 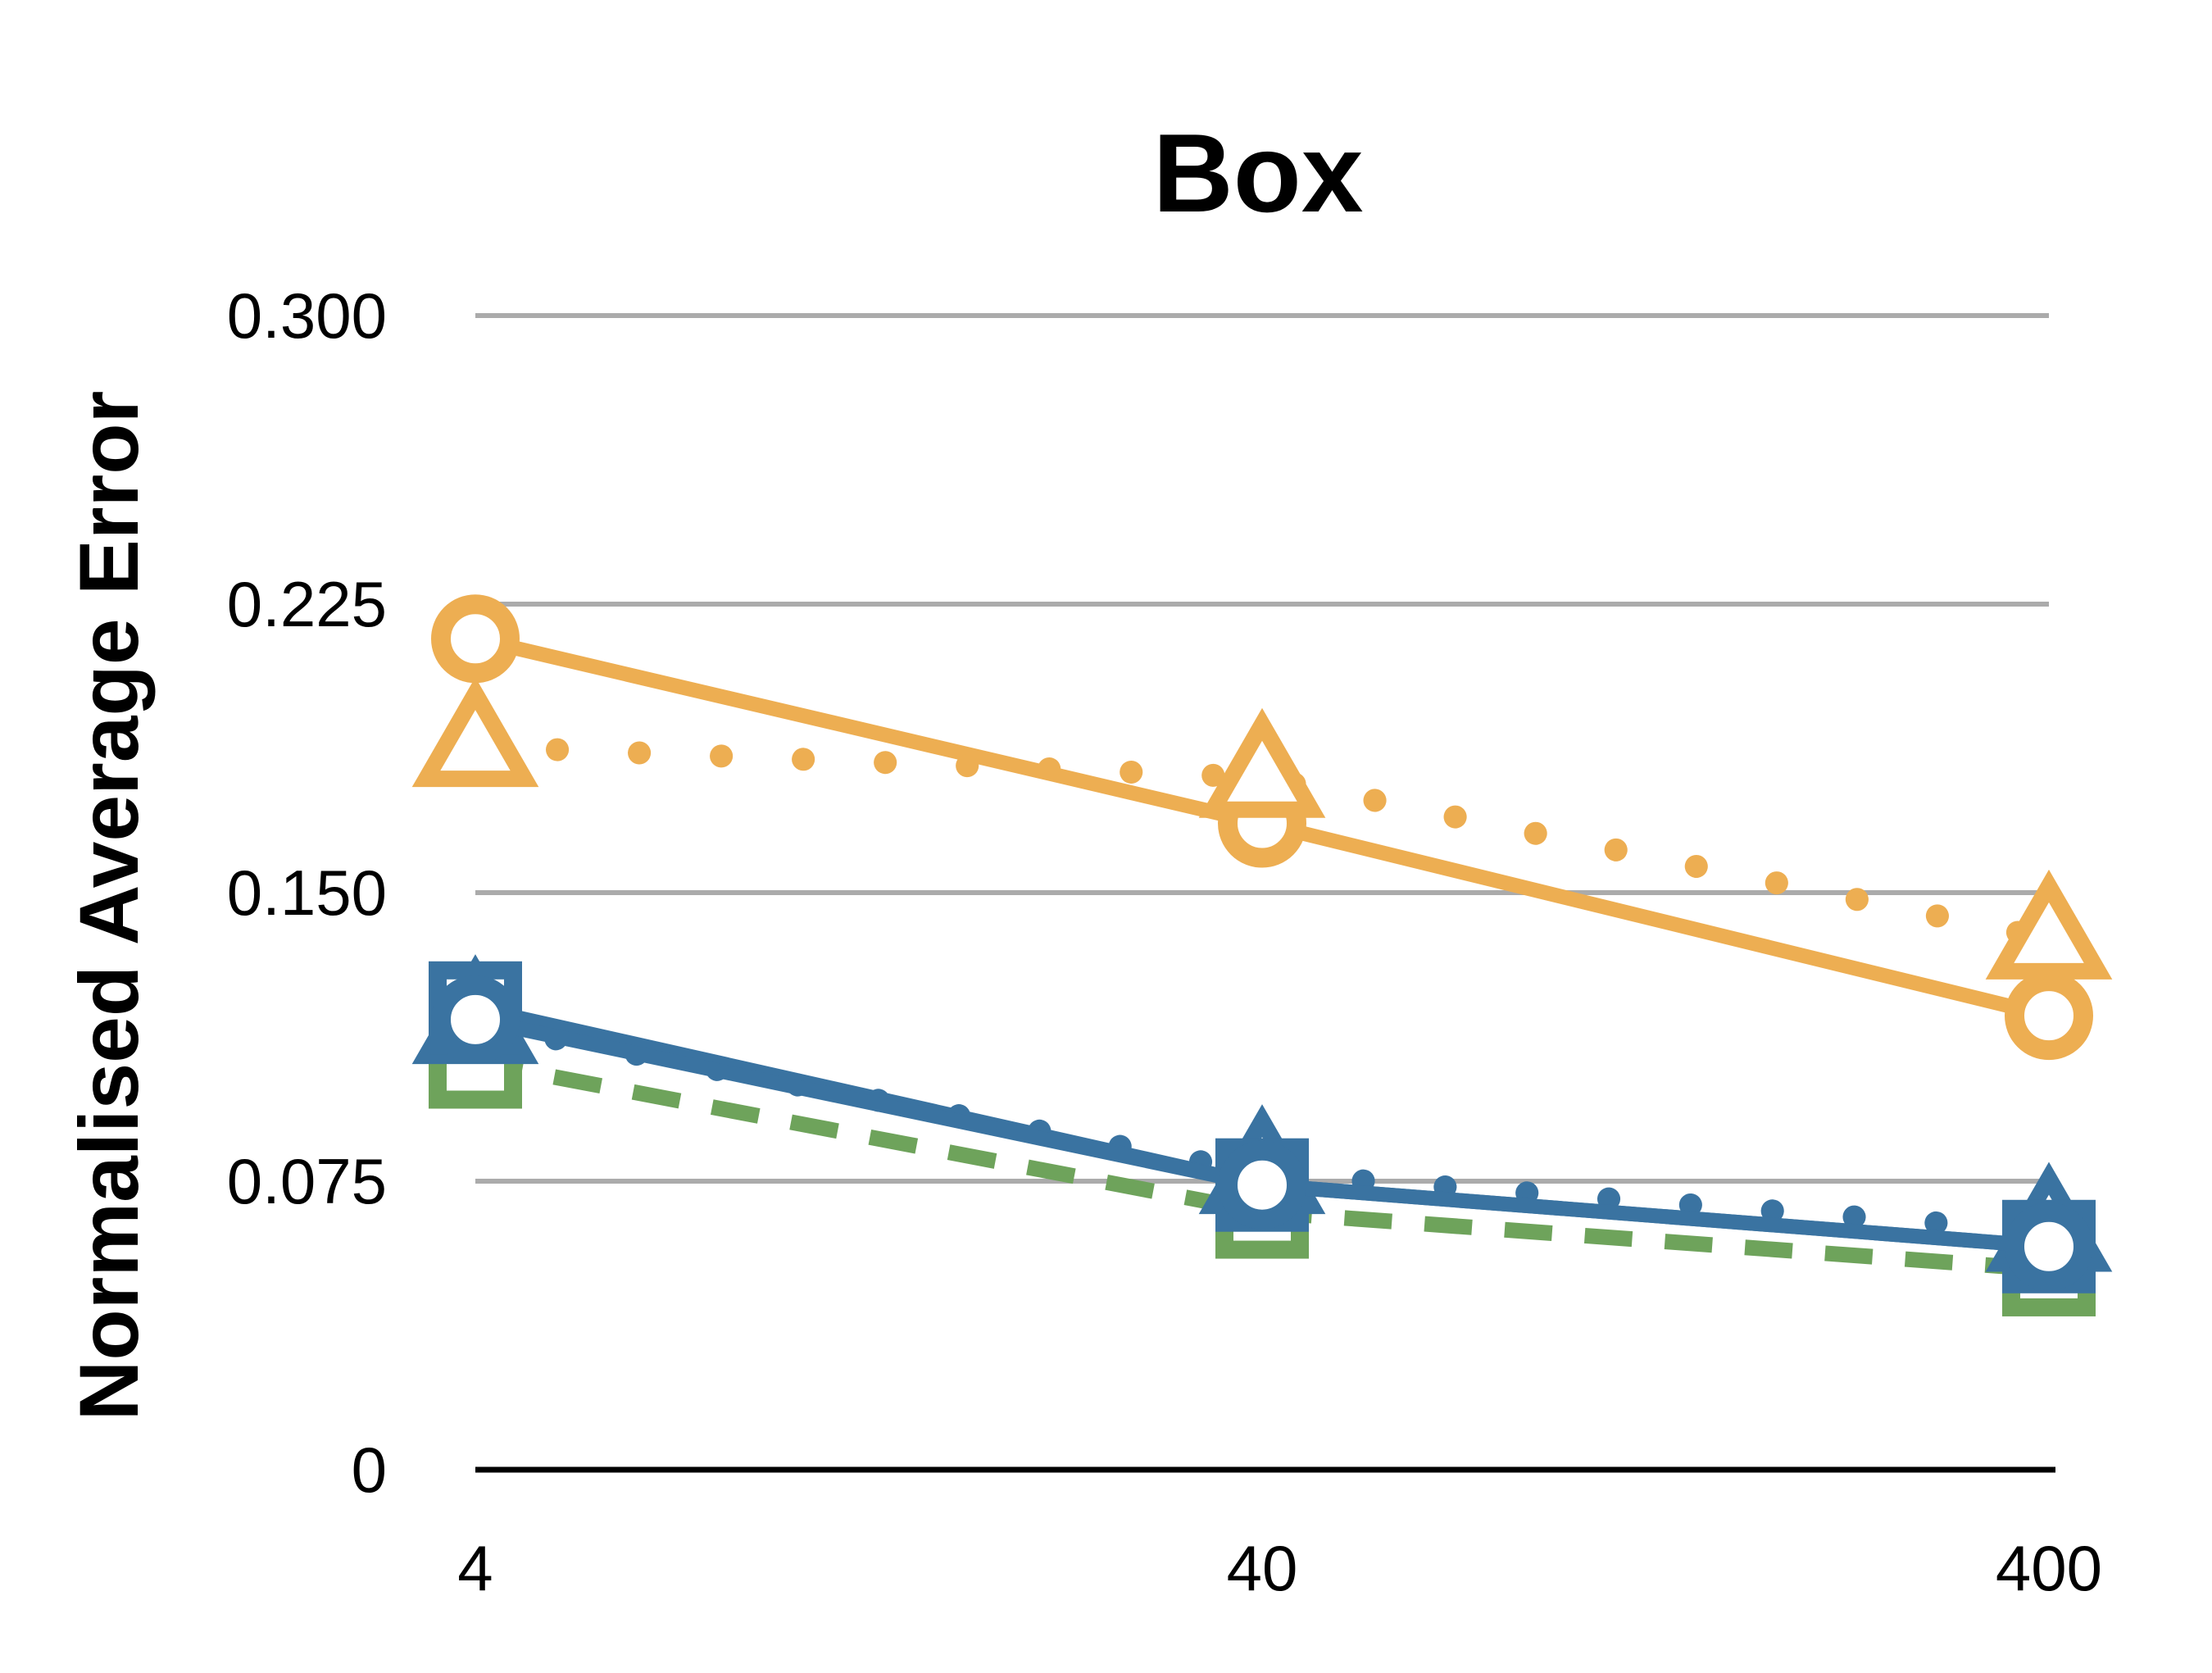 I want to click on y-tick-label: 0.075, so click(x=307, y=1181).